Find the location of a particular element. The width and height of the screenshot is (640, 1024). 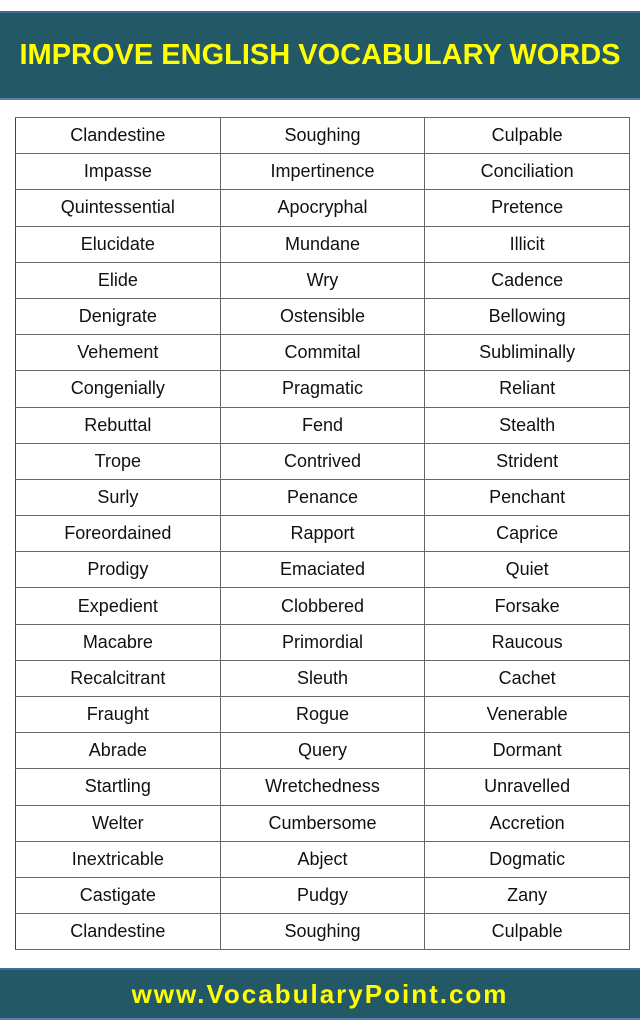

table-row: Elucidate Mundane Illicit is located at coordinates (322, 244).